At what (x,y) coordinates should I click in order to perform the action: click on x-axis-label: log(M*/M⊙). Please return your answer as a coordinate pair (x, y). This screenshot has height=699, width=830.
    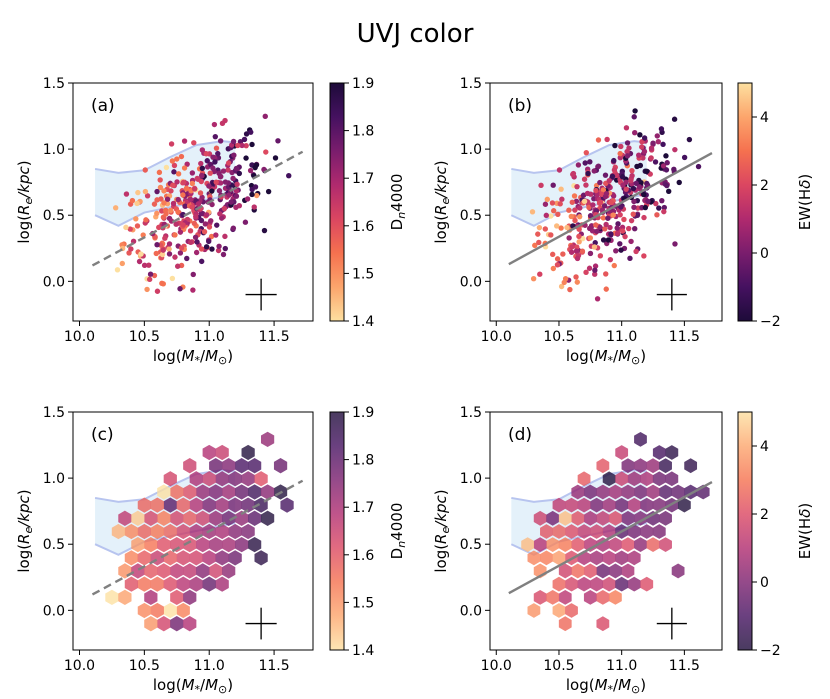
    Looking at the image, I should click on (606, 357).